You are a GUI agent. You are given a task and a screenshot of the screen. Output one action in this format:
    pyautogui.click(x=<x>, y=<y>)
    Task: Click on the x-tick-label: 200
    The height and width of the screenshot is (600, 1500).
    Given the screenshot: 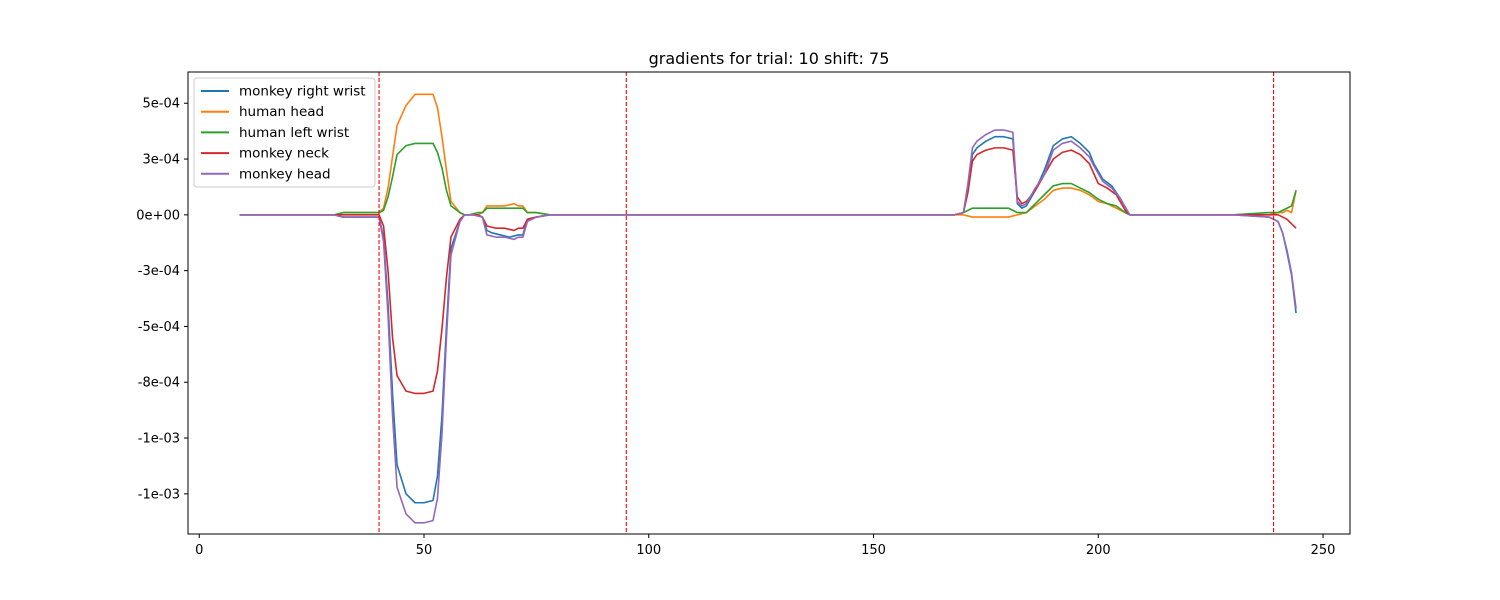 What is the action you would take?
    pyautogui.click(x=1098, y=550)
    